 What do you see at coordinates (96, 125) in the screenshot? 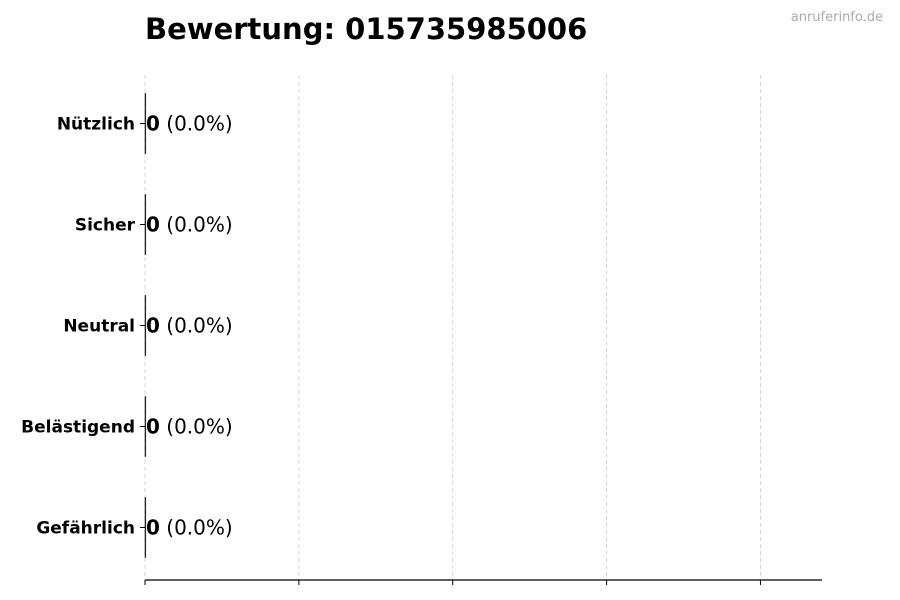
I see `y-tick-label: Nützlich` at bounding box center [96, 125].